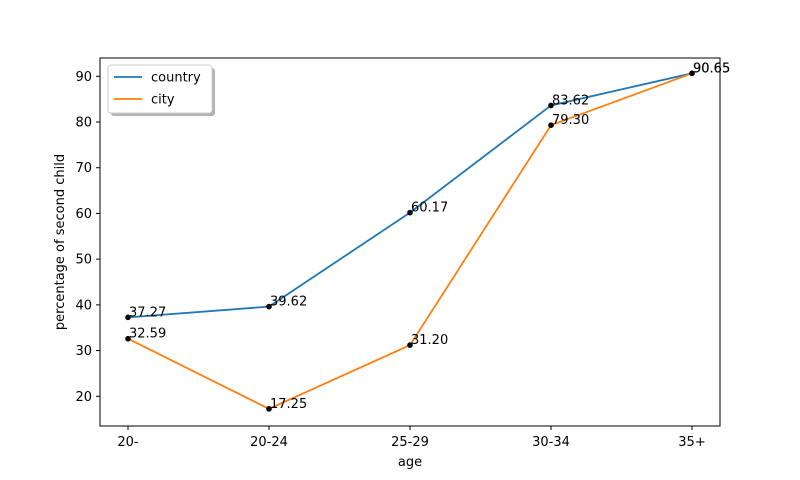 Image resolution: width=800 pixels, height=480 pixels. I want to click on x-tick-label: 20-, so click(128, 442).